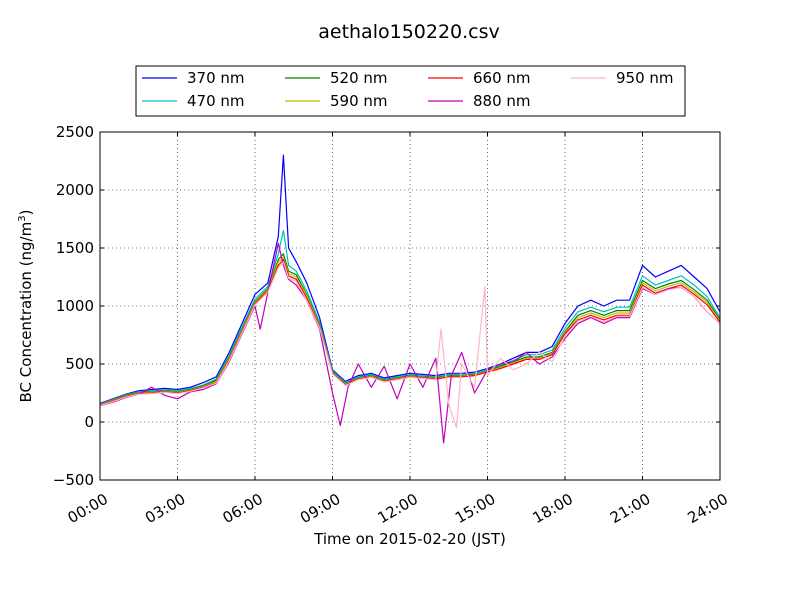 This screenshot has height=600, width=800. Describe the element at coordinates (359, 101) in the screenshot. I see `legend-label-590-nm: 590 nm` at that location.